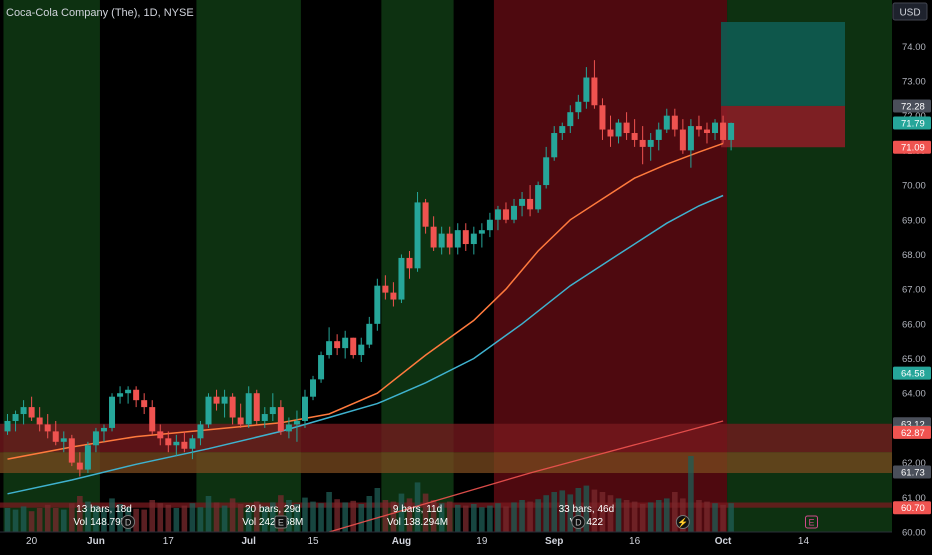 The height and width of the screenshot is (555, 932). Describe the element at coordinates (914, 186) in the screenshot. I see `price-tick-label: 70.00` at that location.